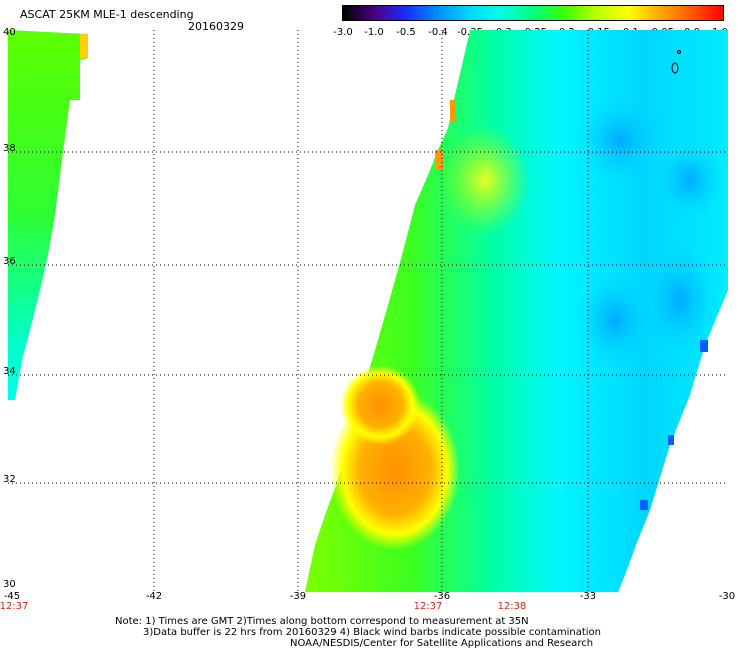 The image size is (740, 650). What do you see at coordinates (107, 14) in the screenshot?
I see `product-title: ASCAT 25KM MLE-1 descending` at bounding box center [107, 14].